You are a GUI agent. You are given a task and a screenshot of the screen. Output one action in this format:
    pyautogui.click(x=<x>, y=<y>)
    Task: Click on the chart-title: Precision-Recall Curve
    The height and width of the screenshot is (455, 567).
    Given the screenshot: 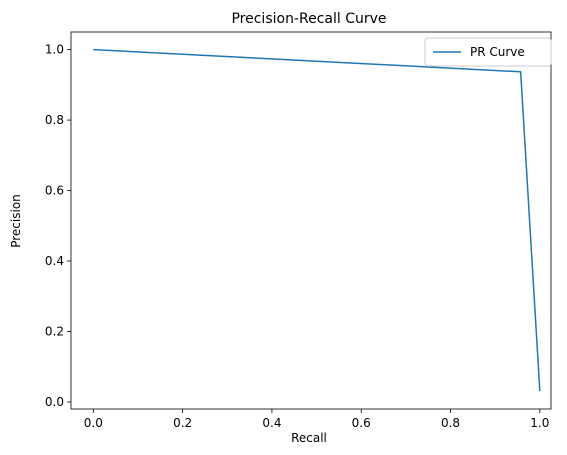 What is the action you would take?
    pyautogui.click(x=308, y=19)
    